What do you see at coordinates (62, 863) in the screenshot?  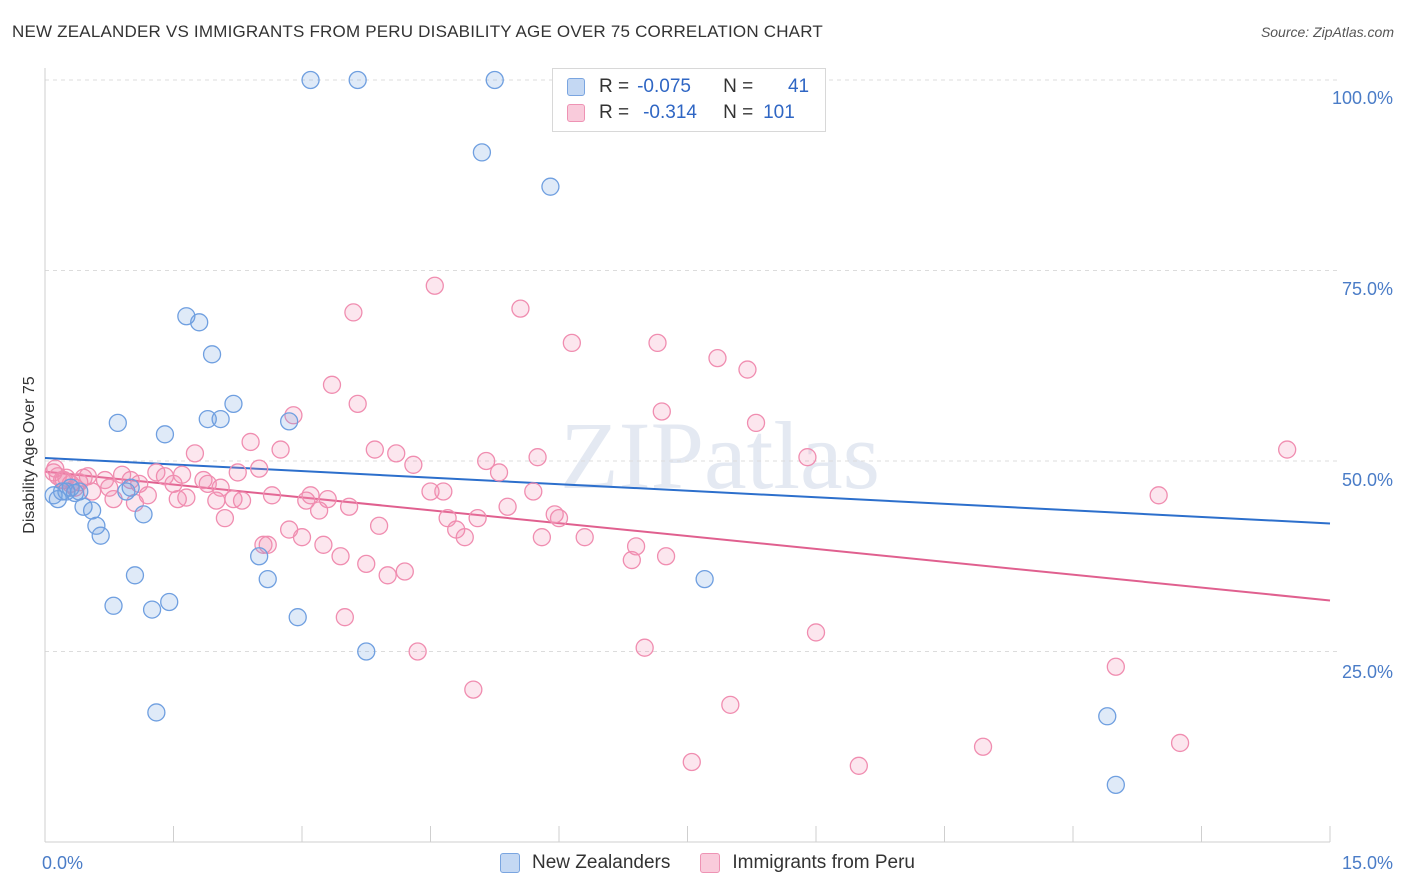 I see `x-tick-label: 0.0%` at bounding box center [62, 863].